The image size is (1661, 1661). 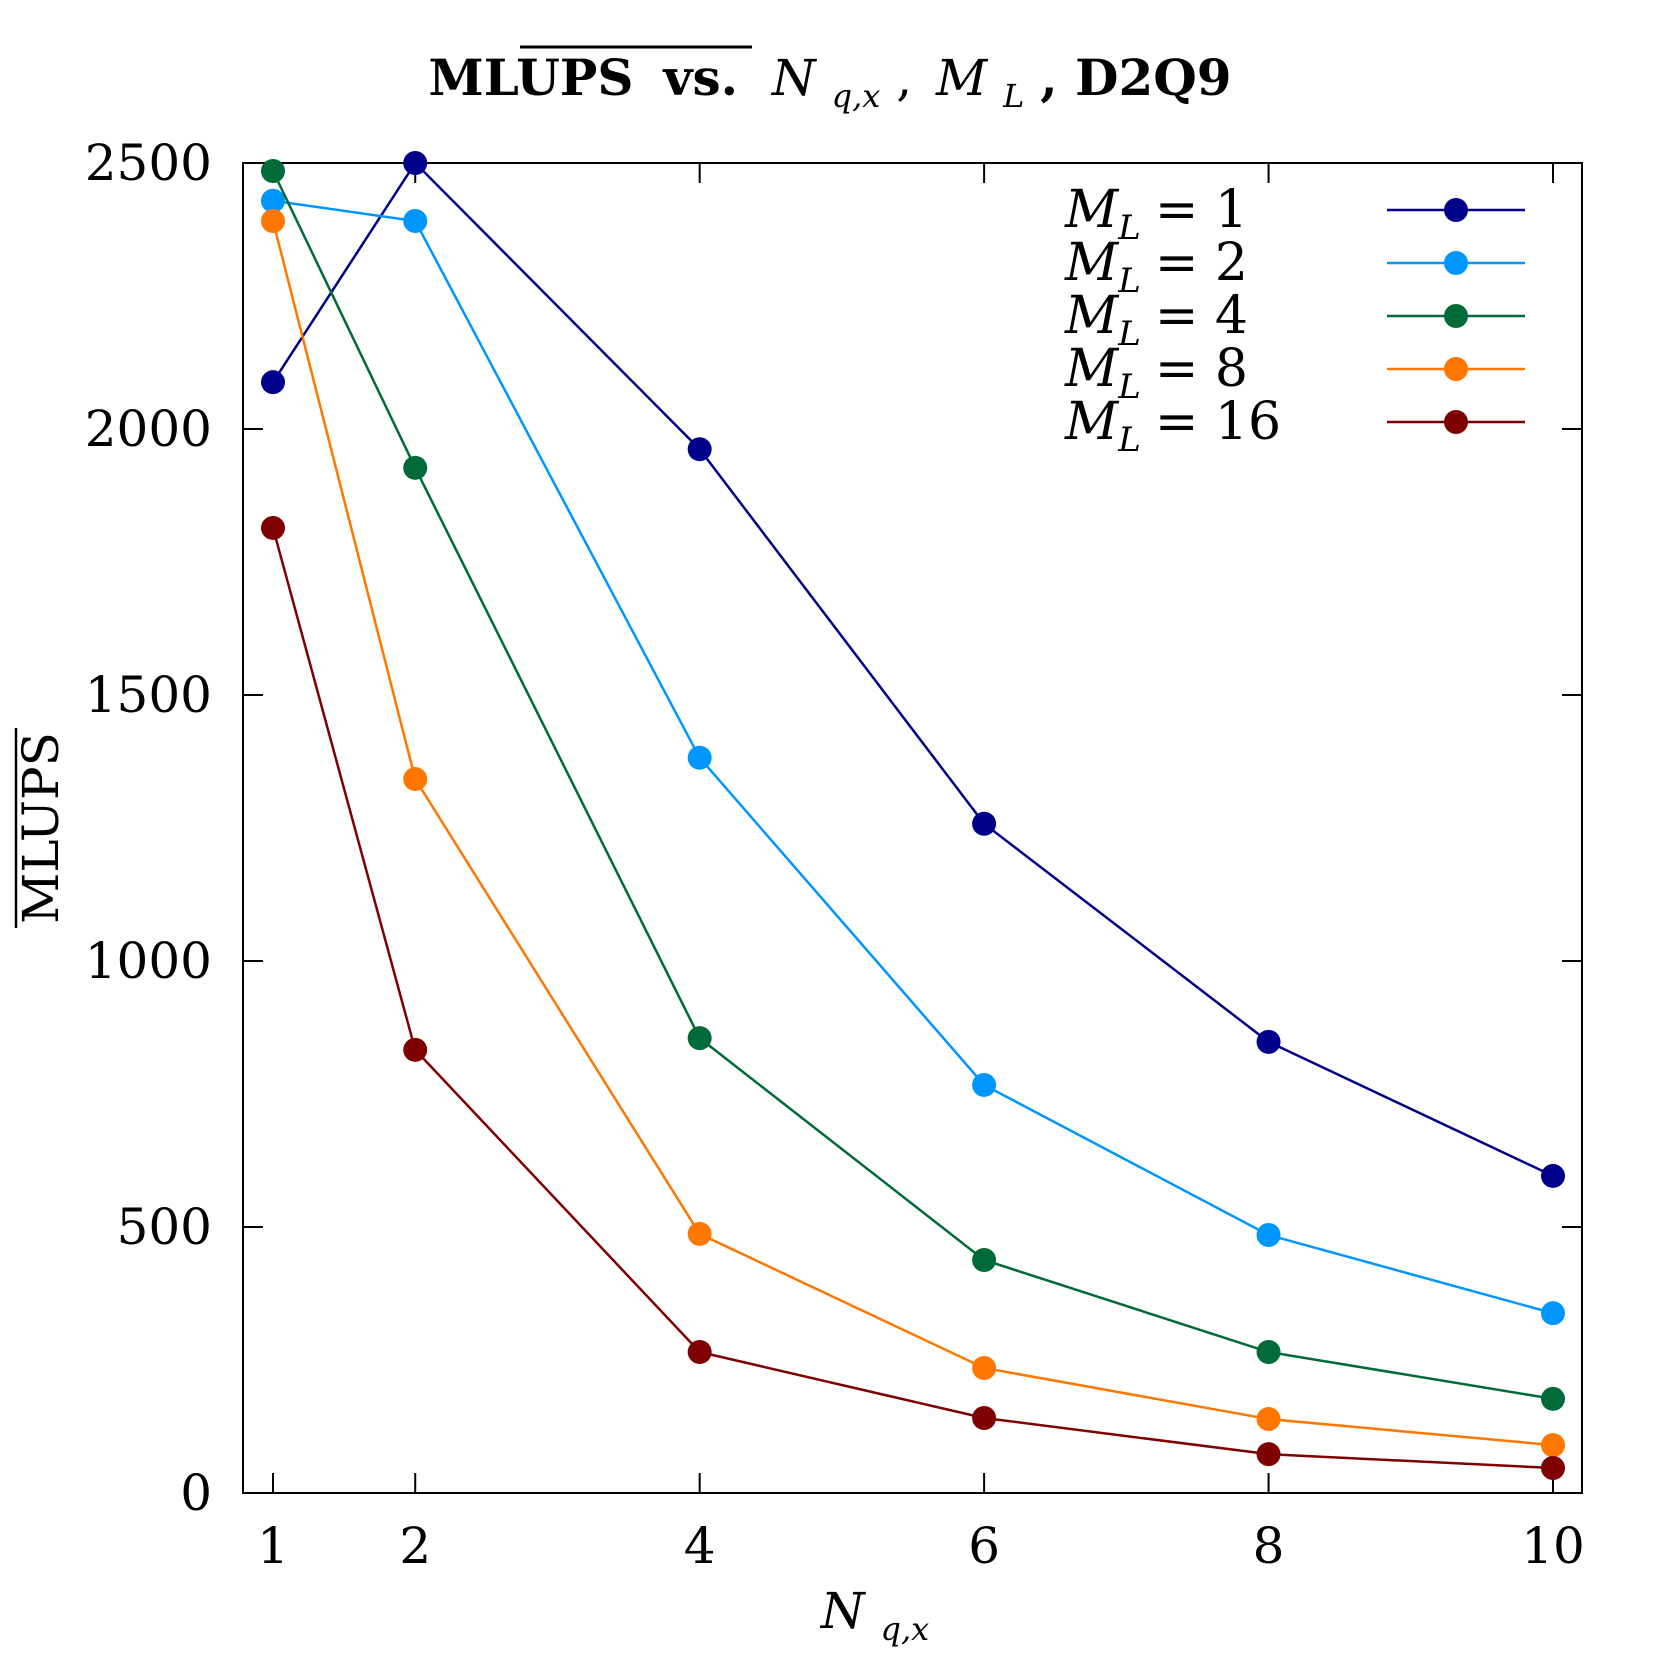 I want to click on y-tick-label: 0, so click(x=196, y=1493).